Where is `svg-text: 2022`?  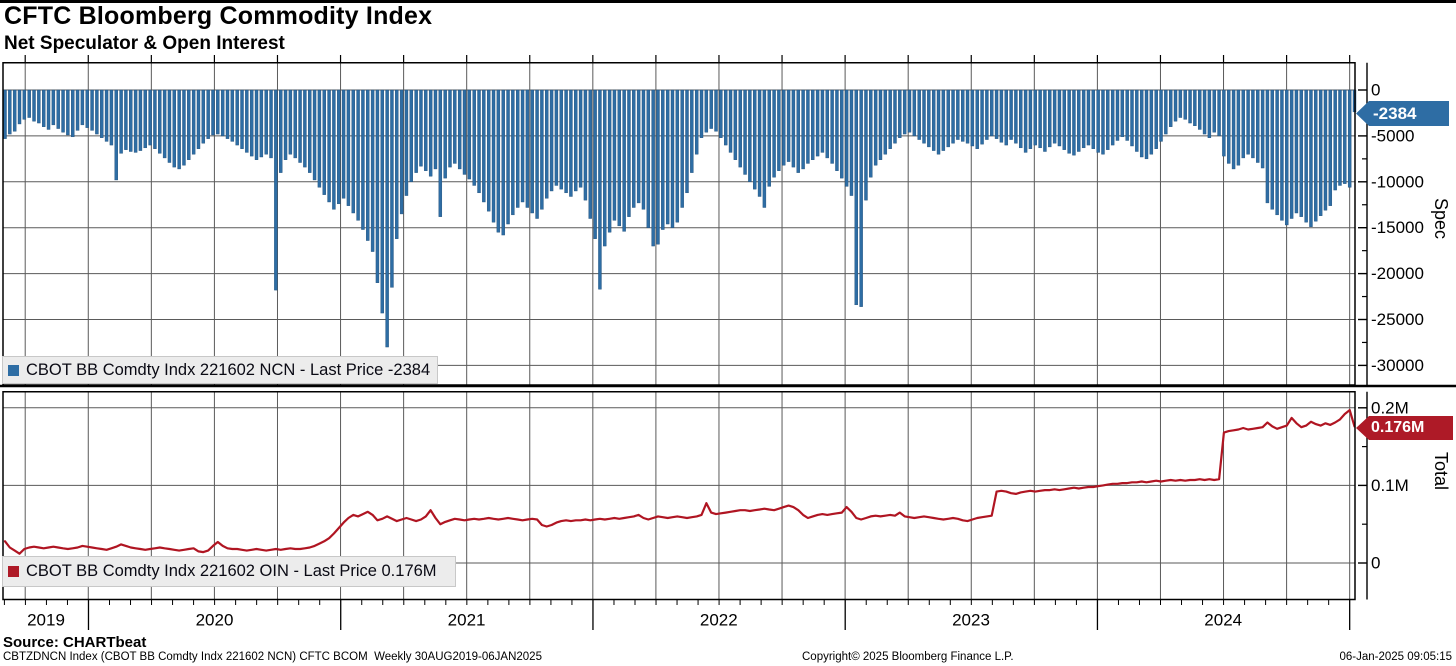 svg-text: 2022 is located at coordinates (719, 620).